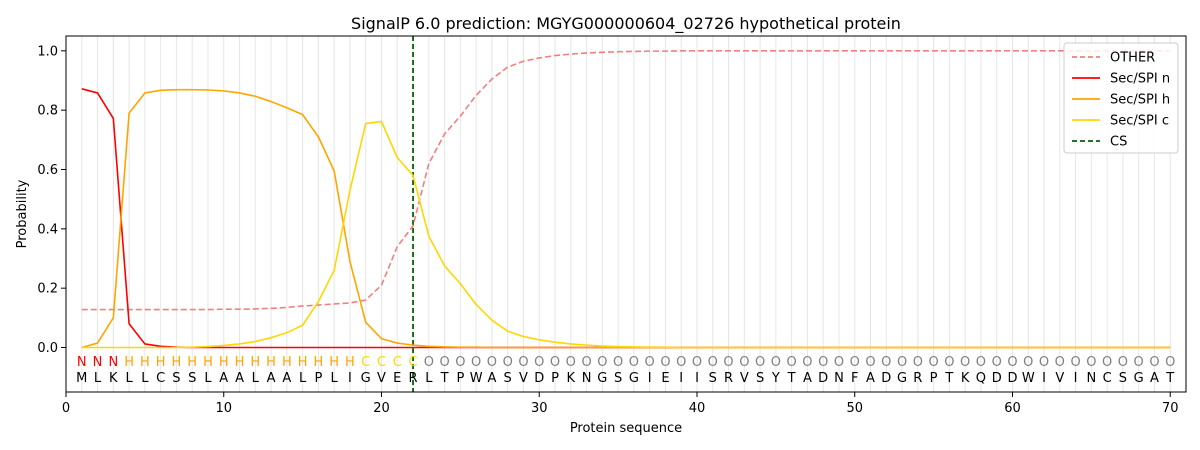  Describe the element at coordinates (697, 408) in the screenshot. I see `x-tick-label: 40` at that location.